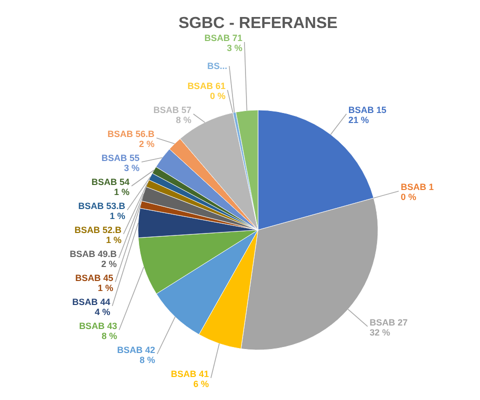 This screenshot has height=400, width=480. What do you see at coordinates (136, 350) in the screenshot?
I see `slice-label: BSAB 42` at bounding box center [136, 350].